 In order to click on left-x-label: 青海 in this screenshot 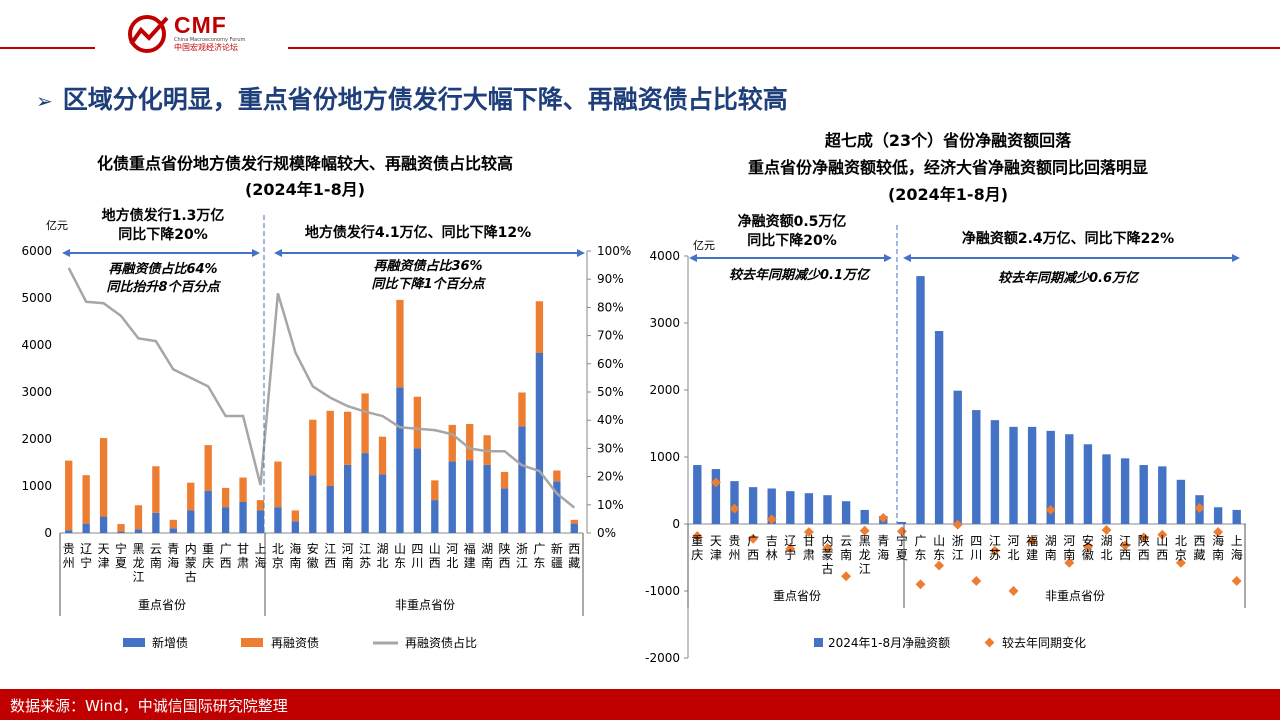, I will do `click(173, 556)`.